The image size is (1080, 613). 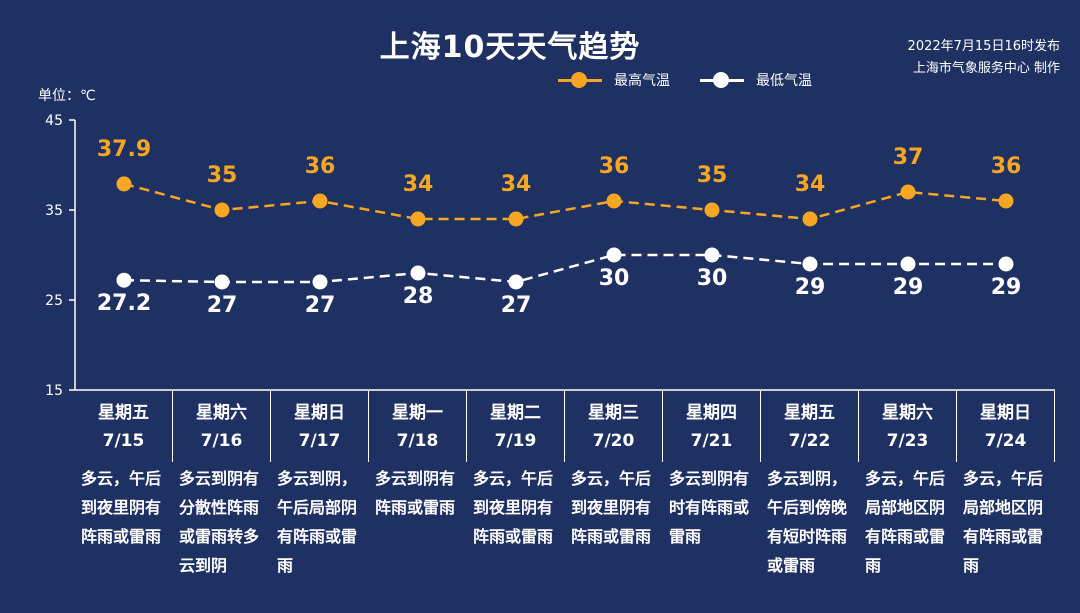 I want to click on day-date: 7/19, so click(x=515, y=441).